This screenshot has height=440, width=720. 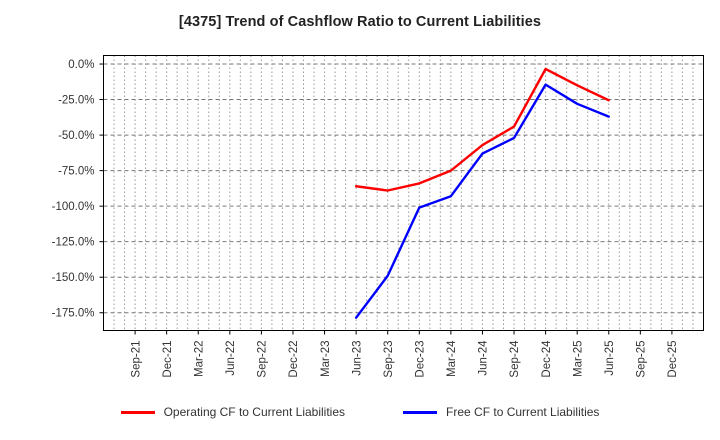 What do you see at coordinates (73, 243) in the screenshot?
I see `svg-text: -125.0%` at bounding box center [73, 243].